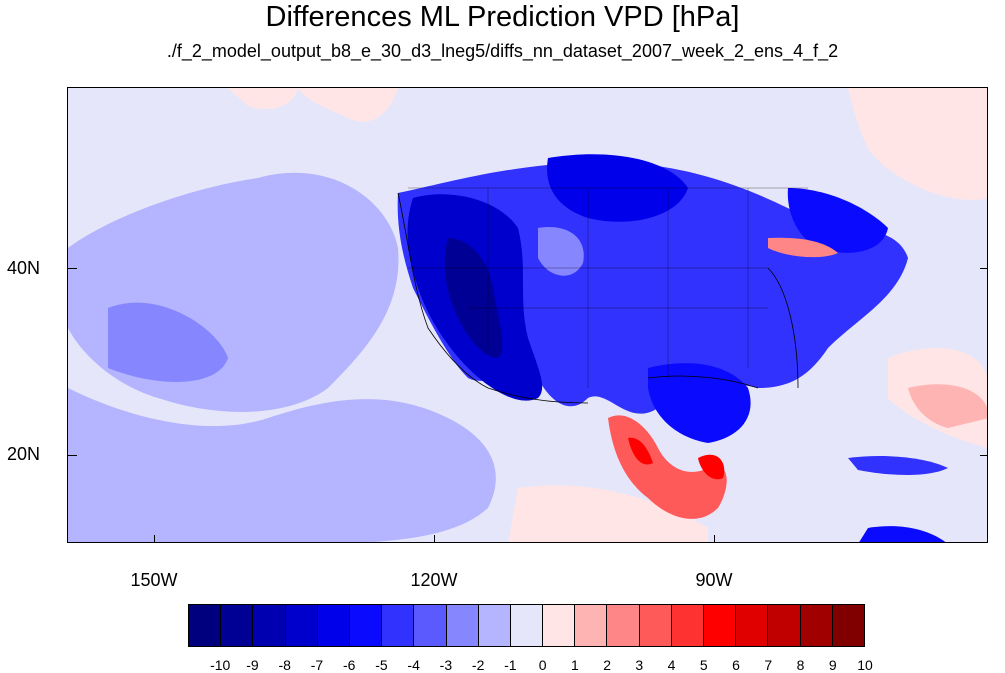  What do you see at coordinates (284, 665) in the screenshot?
I see `colorbar-label: -8` at bounding box center [284, 665].